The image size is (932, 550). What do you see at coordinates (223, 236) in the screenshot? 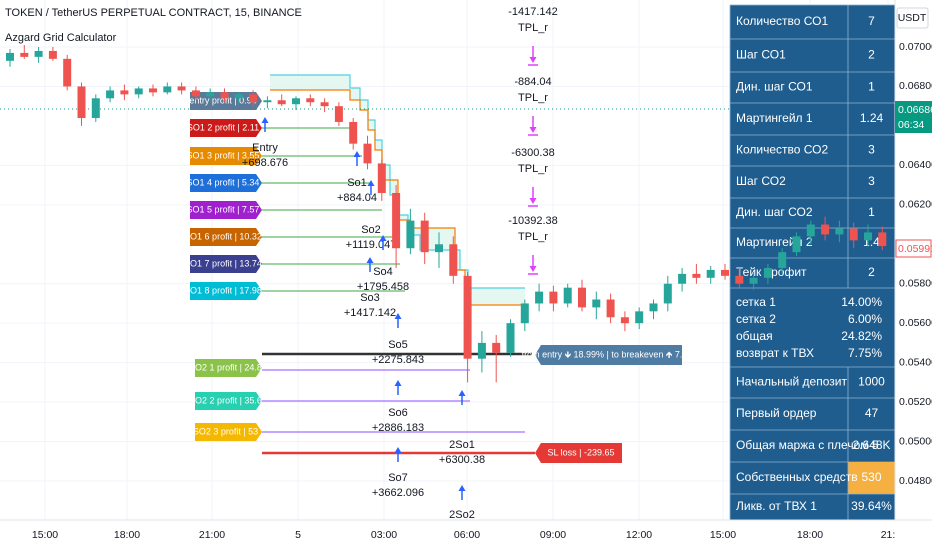
I see `tag-text: SO1 6 profit | 10.32` at bounding box center [223, 236].